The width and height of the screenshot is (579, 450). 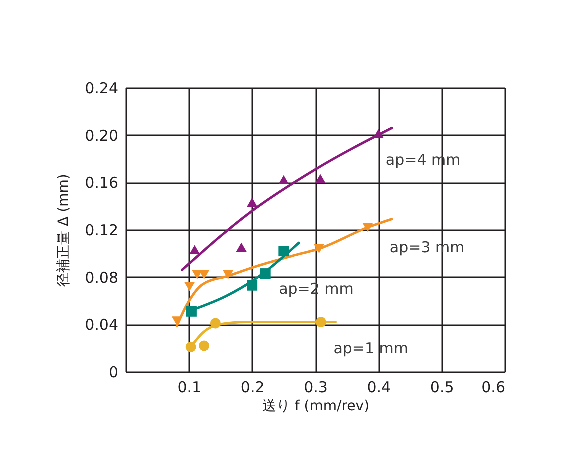 I want to click on x-tick-label: 0.6, so click(x=494, y=387).